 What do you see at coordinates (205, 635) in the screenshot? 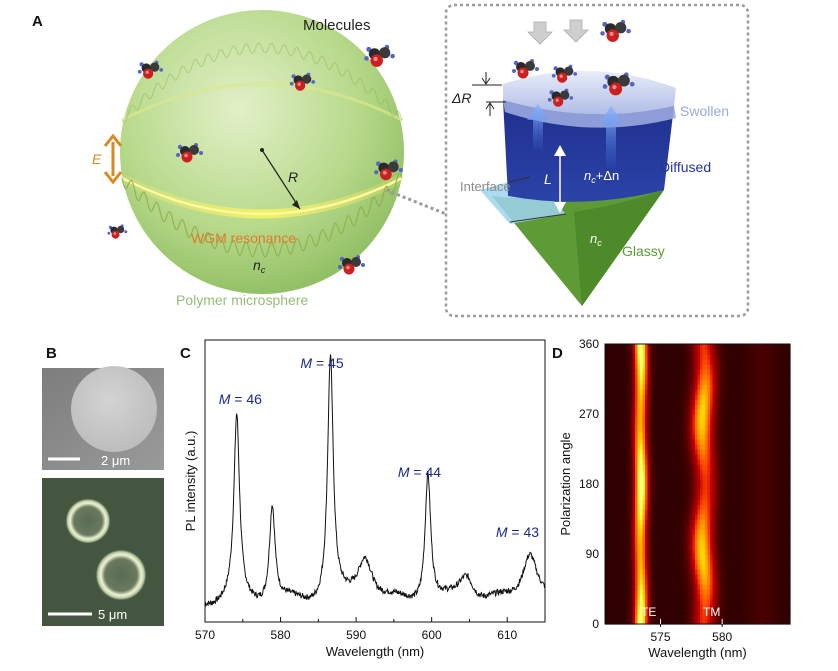
I see `x-tick-label: 570` at bounding box center [205, 635].